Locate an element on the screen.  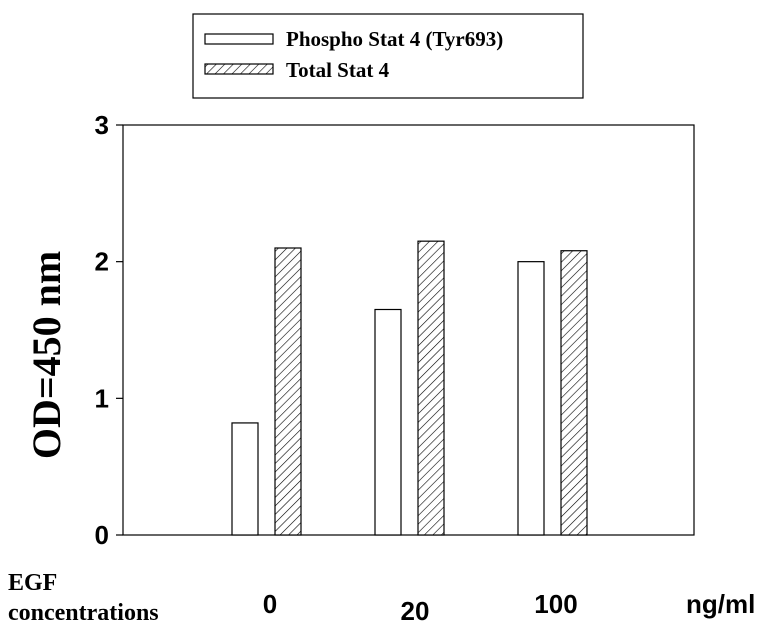
x-tick-label-100: 100 is located at coordinates (555, 604).